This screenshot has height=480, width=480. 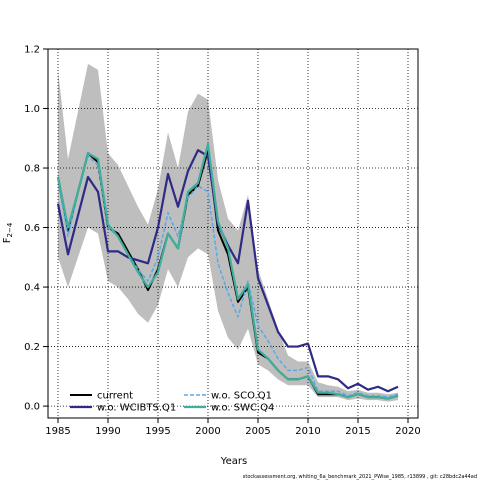 I want to click on x-tick-label: 2015, so click(x=357, y=431).